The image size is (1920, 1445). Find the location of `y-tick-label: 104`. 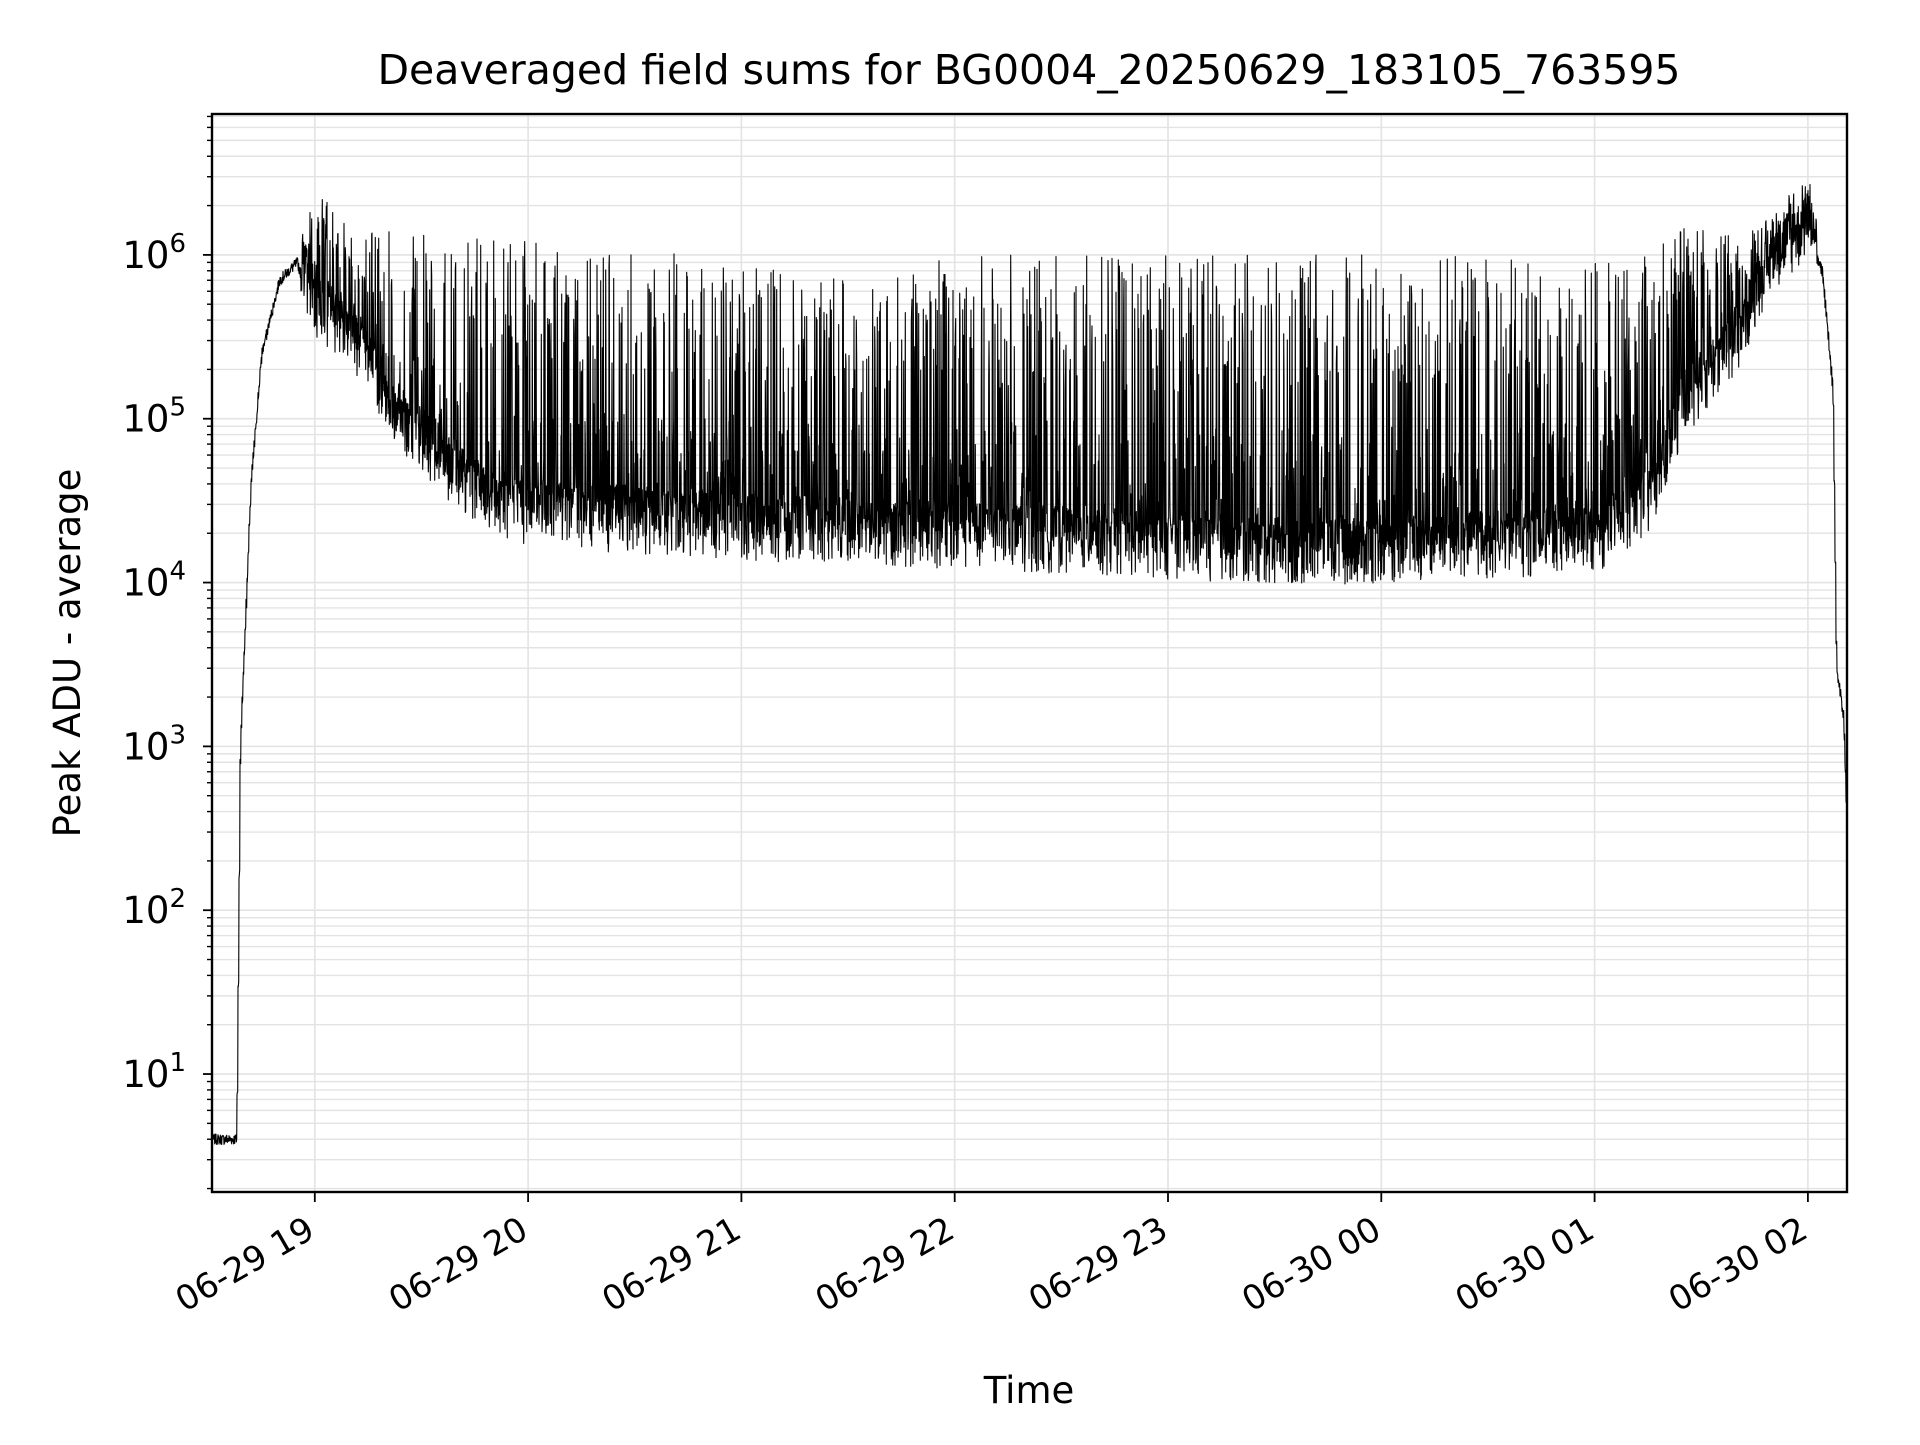

y-tick-label: 104 is located at coordinates (154, 581).